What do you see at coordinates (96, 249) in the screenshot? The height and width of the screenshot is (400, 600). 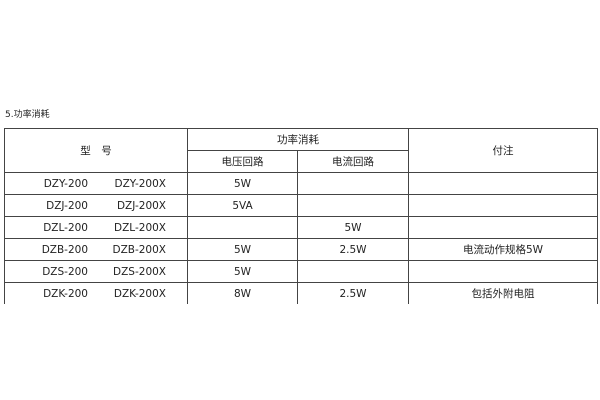 I see `model-cell: DZB-200 DZB-200X` at bounding box center [96, 249].